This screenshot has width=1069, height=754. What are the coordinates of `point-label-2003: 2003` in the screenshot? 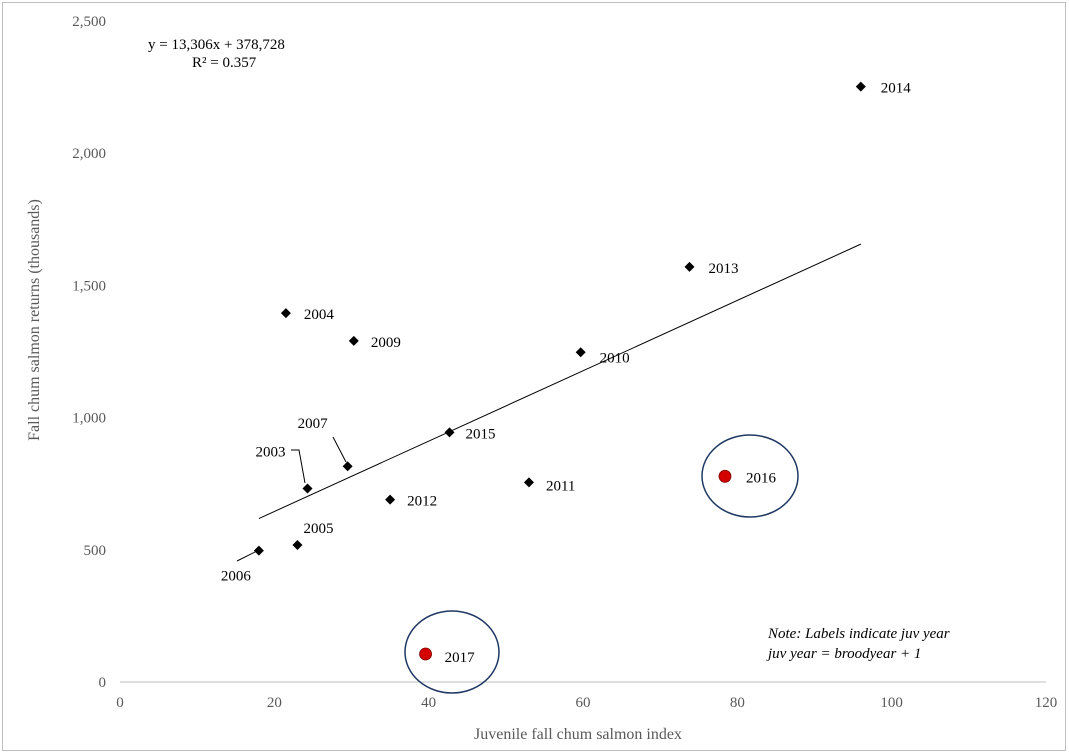 It's located at (271, 452).